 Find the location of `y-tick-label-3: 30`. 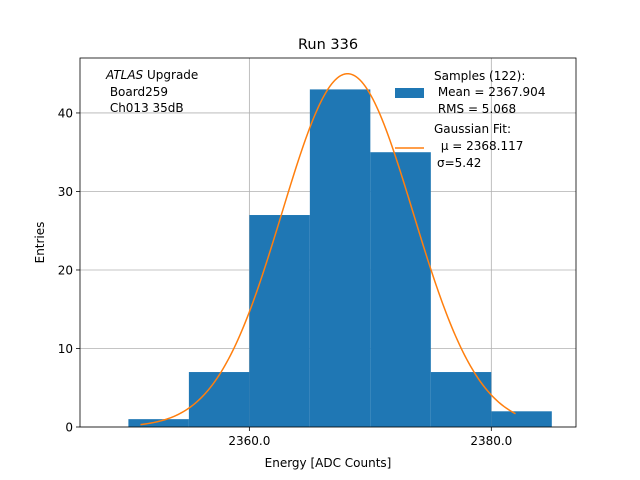

y-tick-label-3: 30 is located at coordinates (65, 192).